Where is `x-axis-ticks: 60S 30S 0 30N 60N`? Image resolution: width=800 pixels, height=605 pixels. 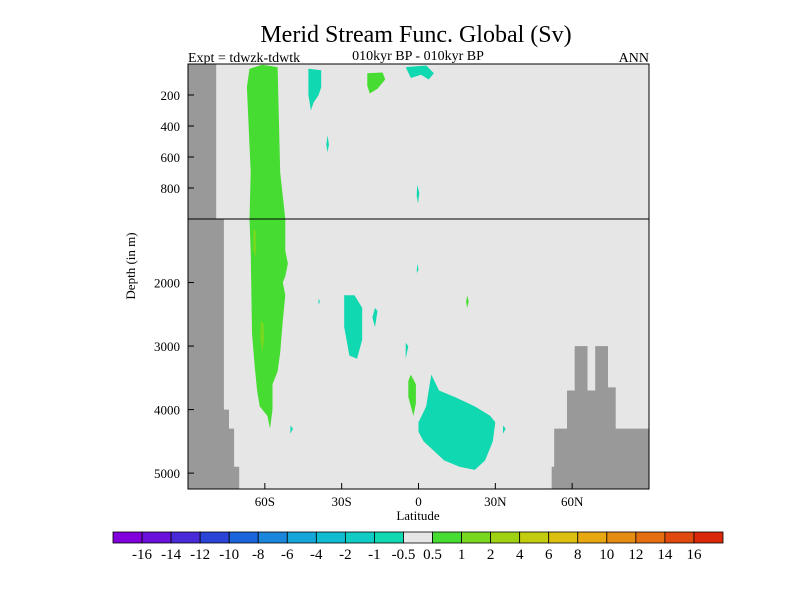 x-axis-ticks: 60S 30S 0 30N 60N is located at coordinates (419, 496).